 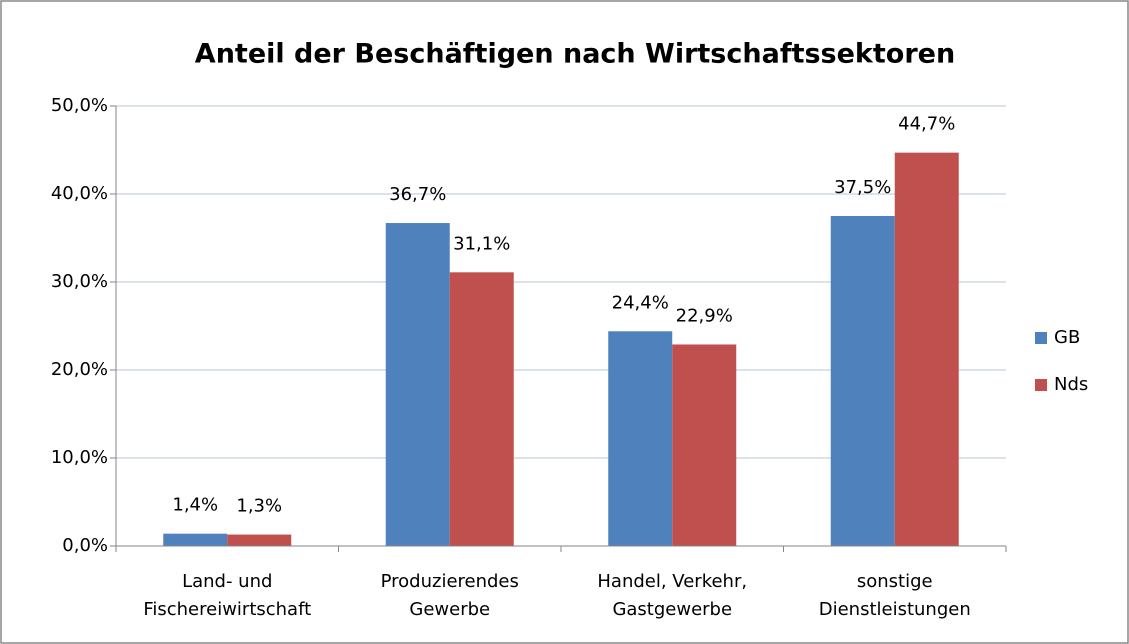 I want to click on legend-label: GB, so click(x=1067, y=337).